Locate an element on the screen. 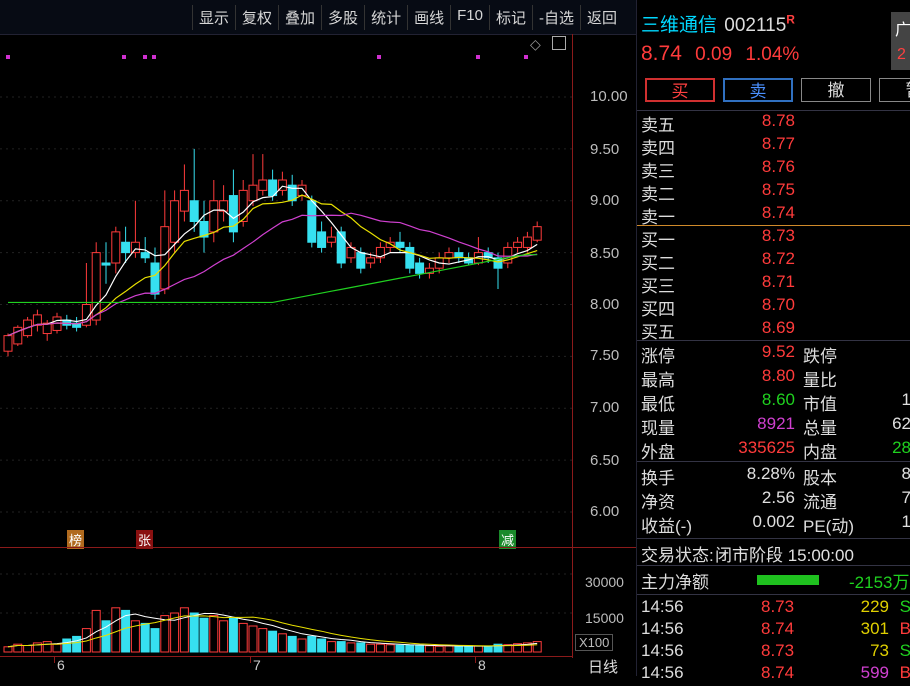 The height and width of the screenshot is (686, 910). toolbar-tab-3: 多股 is located at coordinates (342, 17).